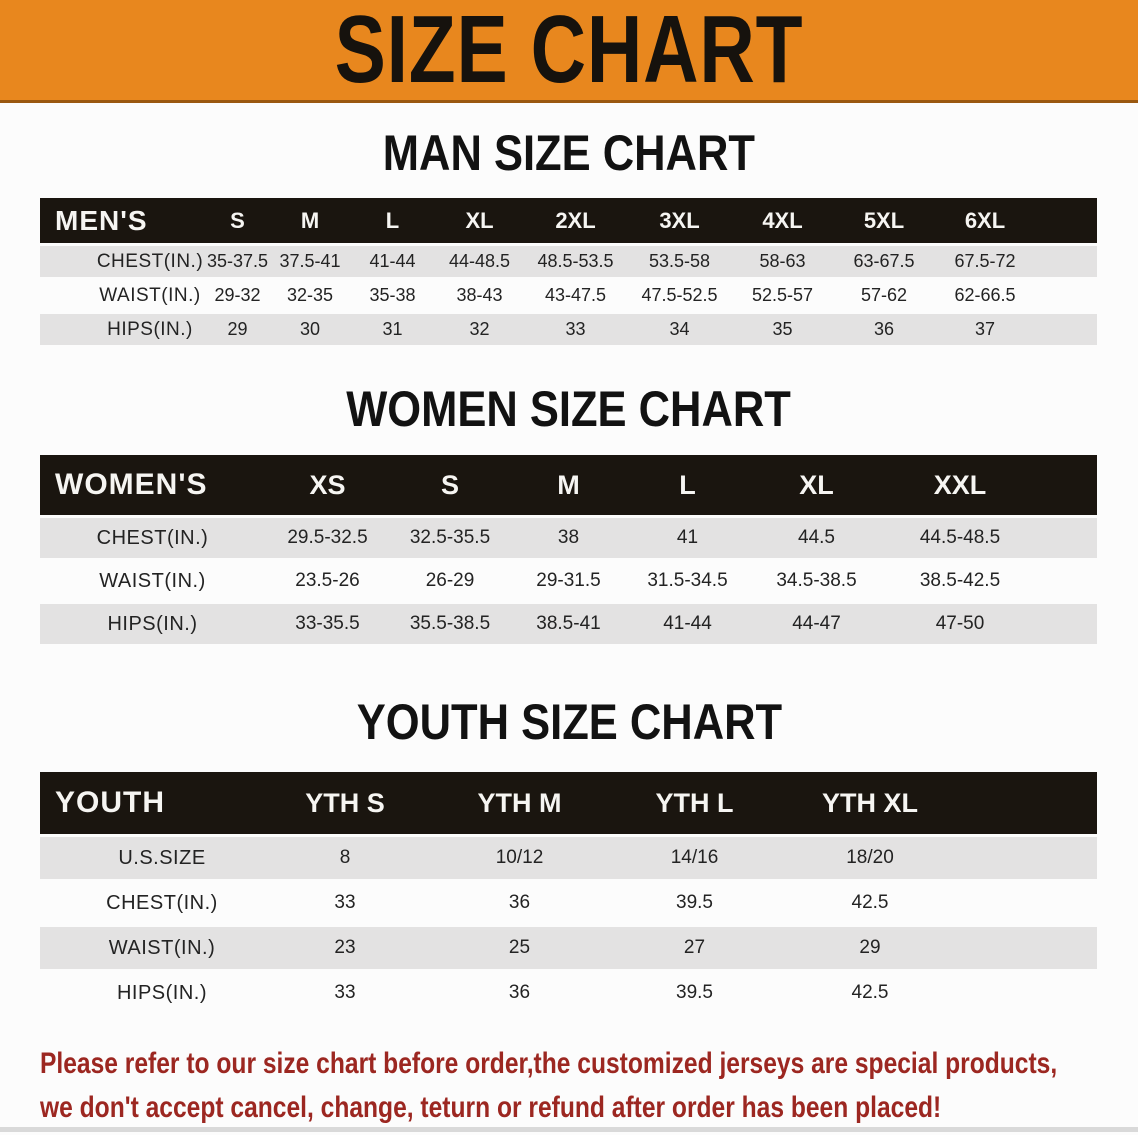  I want to click on women-section-title-text: WOMEN SIZE CHART, so click(569, 409).